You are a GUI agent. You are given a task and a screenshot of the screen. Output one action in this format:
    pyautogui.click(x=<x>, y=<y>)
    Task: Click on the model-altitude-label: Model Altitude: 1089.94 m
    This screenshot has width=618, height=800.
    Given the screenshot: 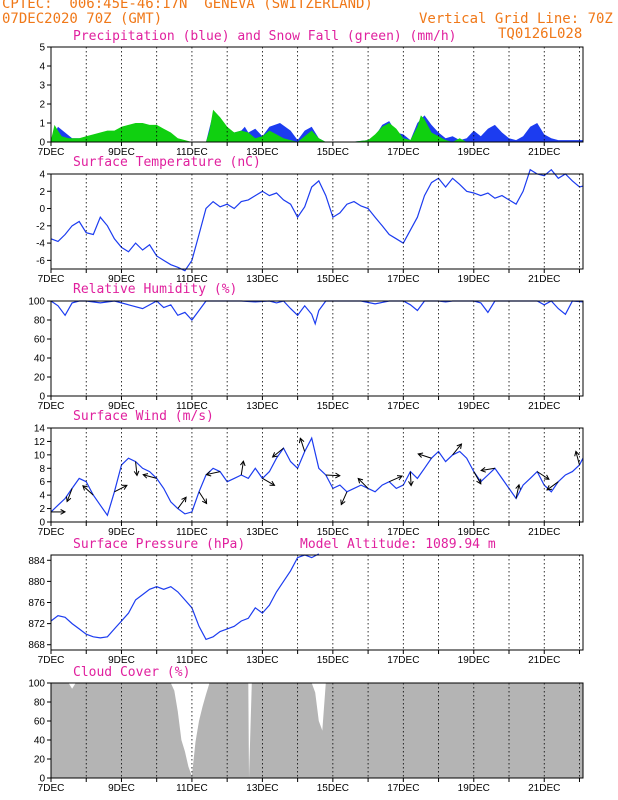 What is the action you would take?
    pyautogui.click(x=398, y=544)
    